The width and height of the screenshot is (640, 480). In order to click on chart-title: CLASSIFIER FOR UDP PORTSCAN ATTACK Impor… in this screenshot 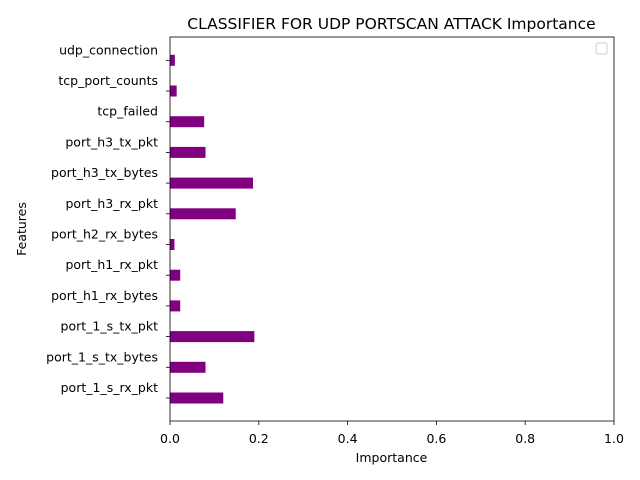, I will do `click(391, 24)`.